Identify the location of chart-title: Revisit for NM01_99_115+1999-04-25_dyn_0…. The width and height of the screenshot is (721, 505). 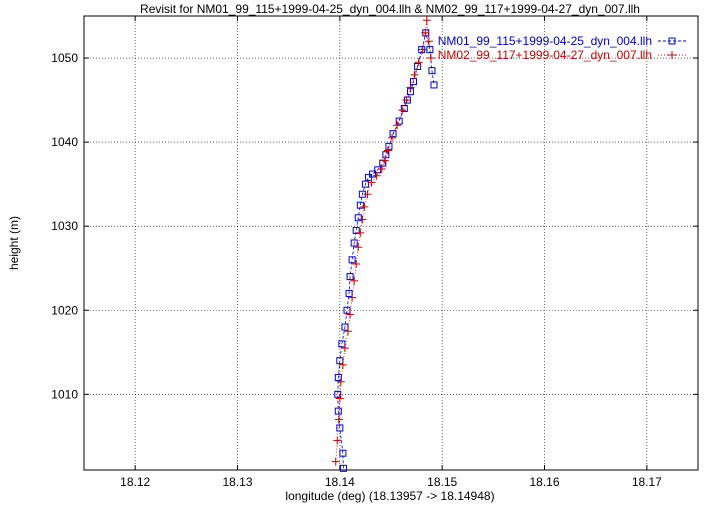
(390, 9).